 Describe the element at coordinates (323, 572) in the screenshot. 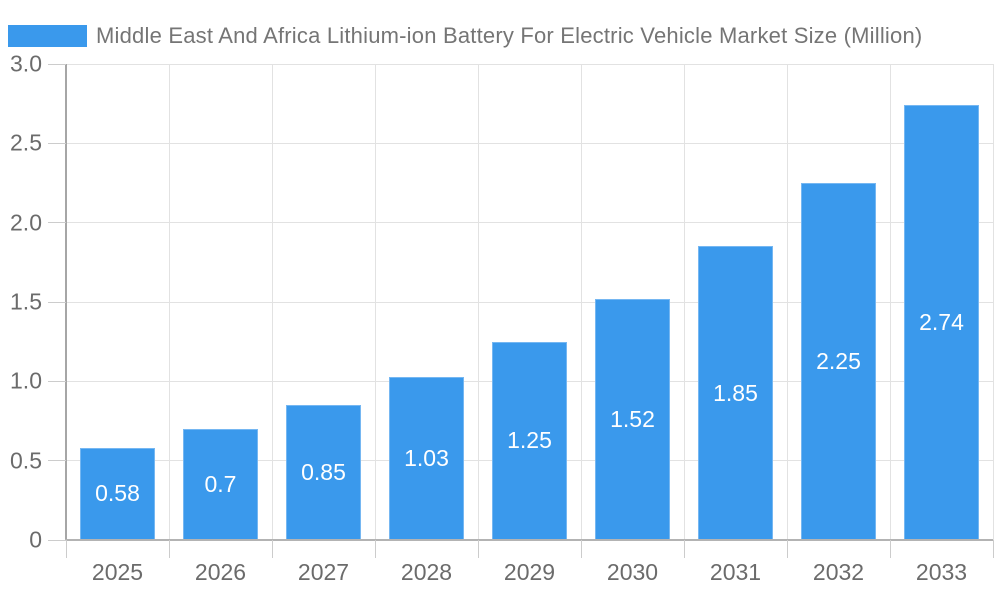

I see `x-tick-label: 2027` at that location.